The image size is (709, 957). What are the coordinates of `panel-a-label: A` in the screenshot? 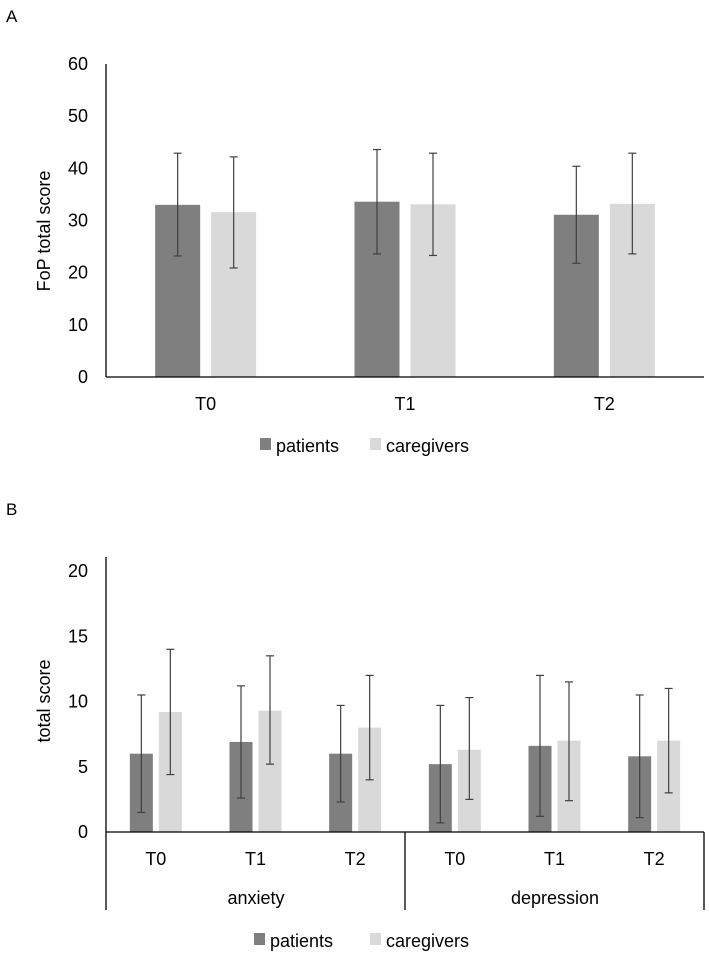 It's located at (12, 16).